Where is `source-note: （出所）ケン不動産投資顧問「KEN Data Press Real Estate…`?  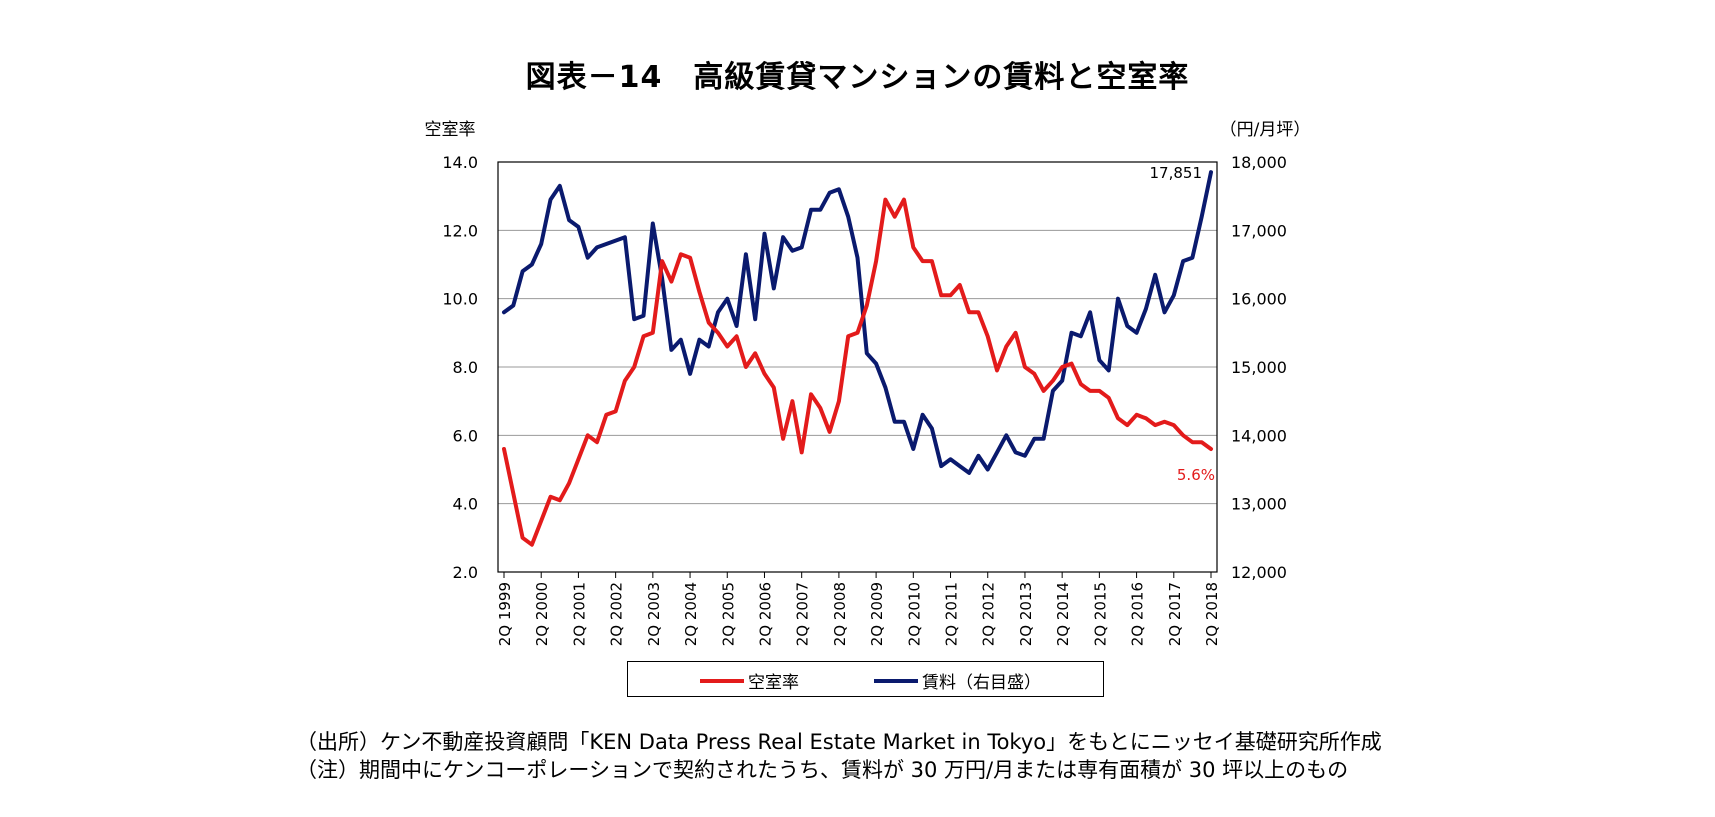
source-note: （出所）ケン不動産投資顧問「KEN Data Press Real Estate… is located at coordinates (839, 742).